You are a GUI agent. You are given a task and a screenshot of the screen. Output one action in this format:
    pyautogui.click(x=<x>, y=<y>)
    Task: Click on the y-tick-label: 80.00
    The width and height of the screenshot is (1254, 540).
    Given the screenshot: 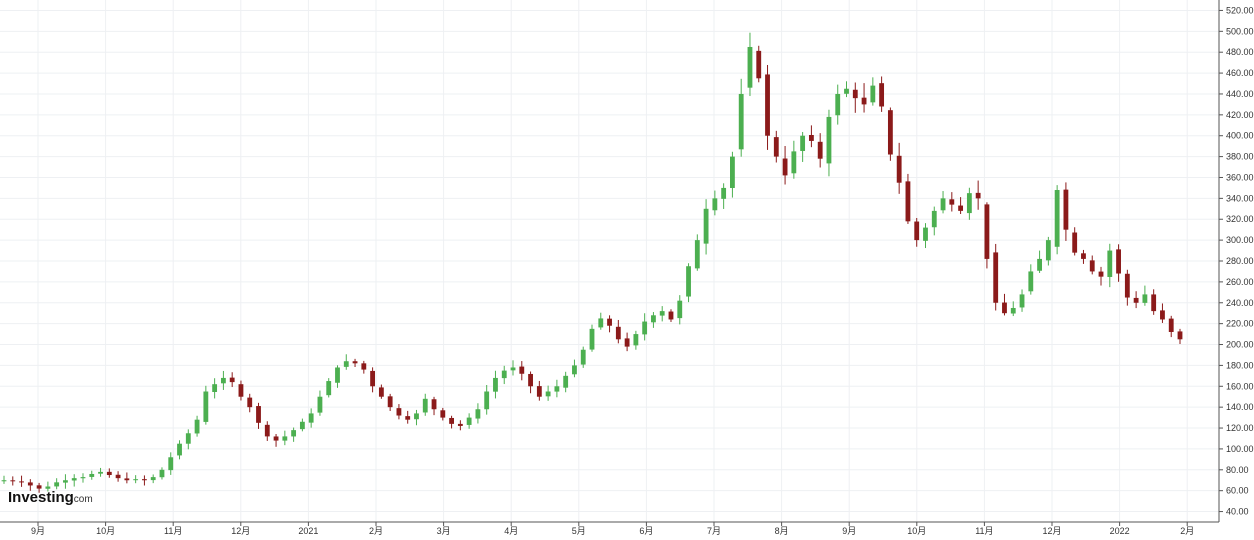 What is the action you would take?
    pyautogui.click(x=1237, y=470)
    